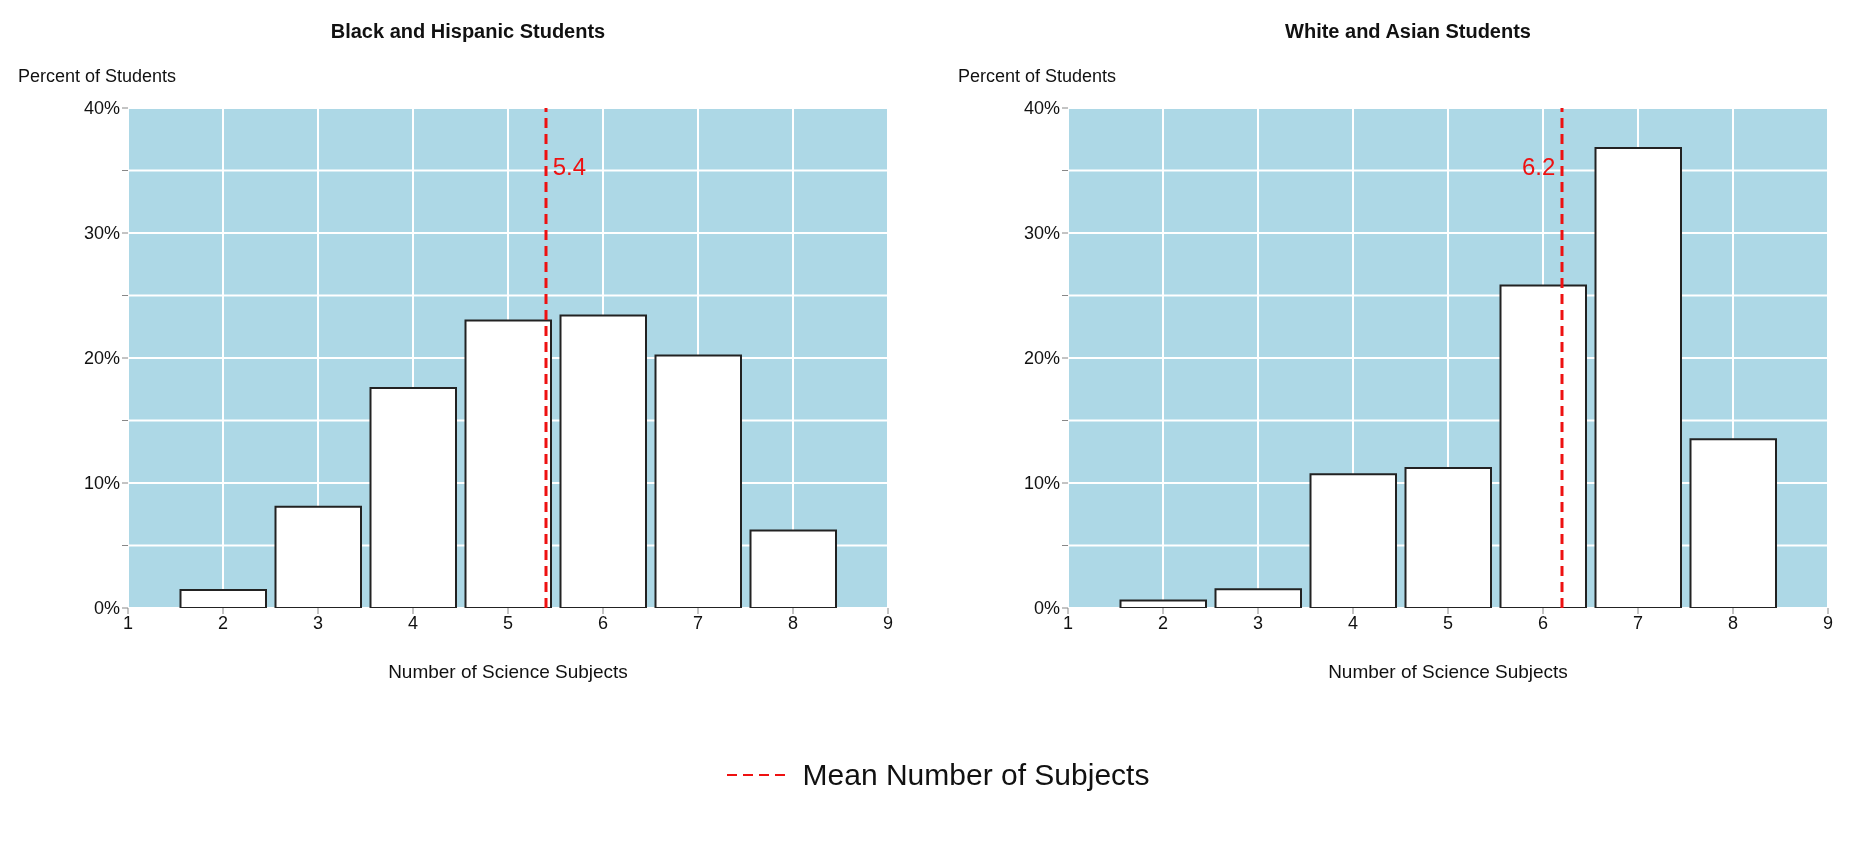 This screenshot has width=1876, height=864. I want to click on ref-line-label: 6.2, so click(1539, 167).